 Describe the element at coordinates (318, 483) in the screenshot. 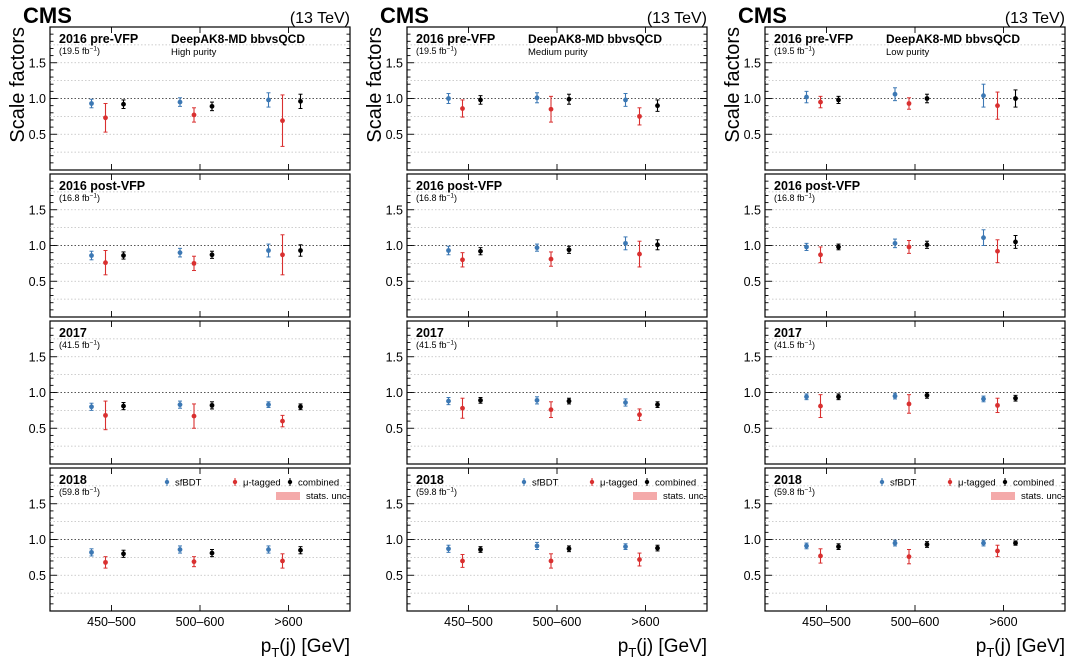

I see `legend-label: combined` at that location.